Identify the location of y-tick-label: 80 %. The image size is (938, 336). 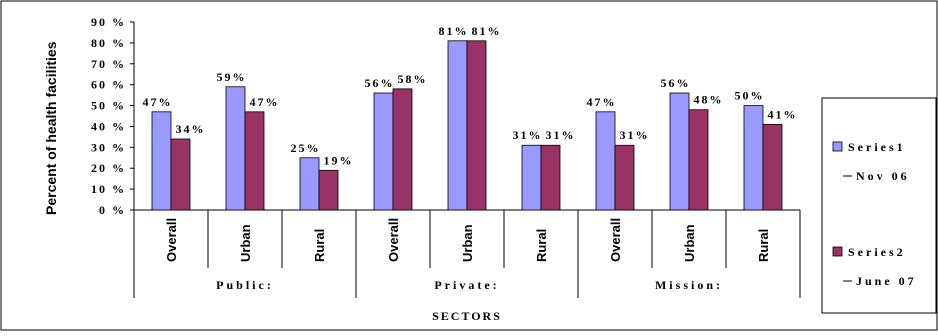
(108, 43).